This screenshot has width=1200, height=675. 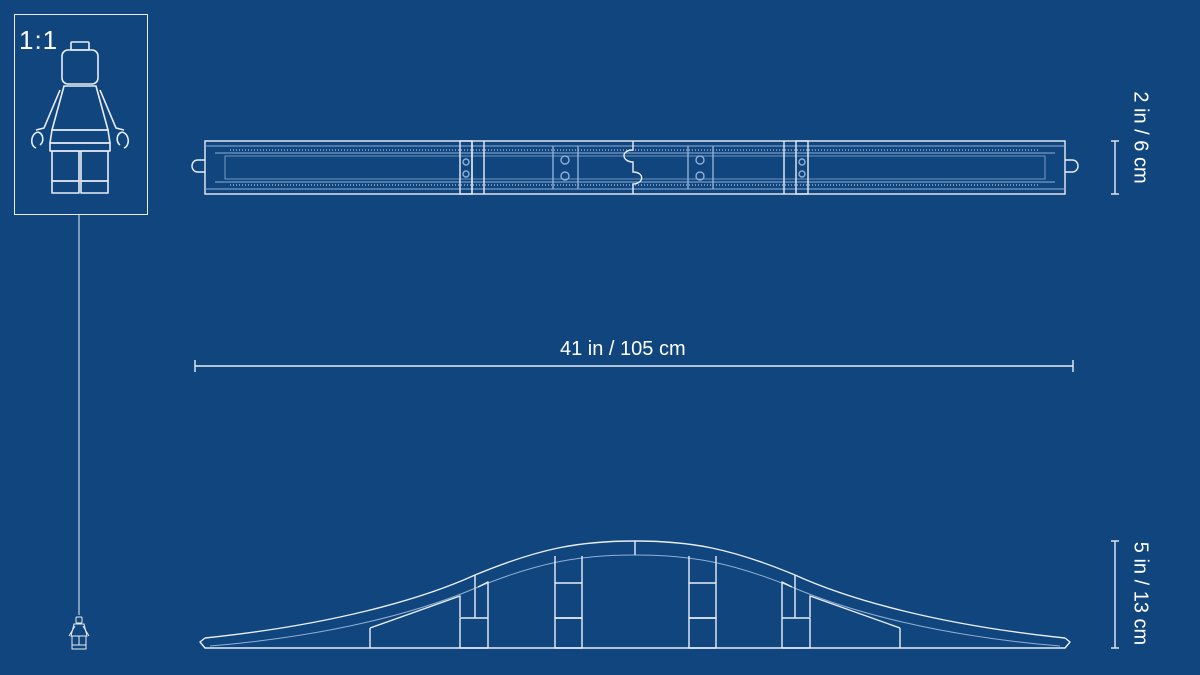 I want to click on height-dimension-label: 5 in / 13 cm, so click(x=1140, y=593).